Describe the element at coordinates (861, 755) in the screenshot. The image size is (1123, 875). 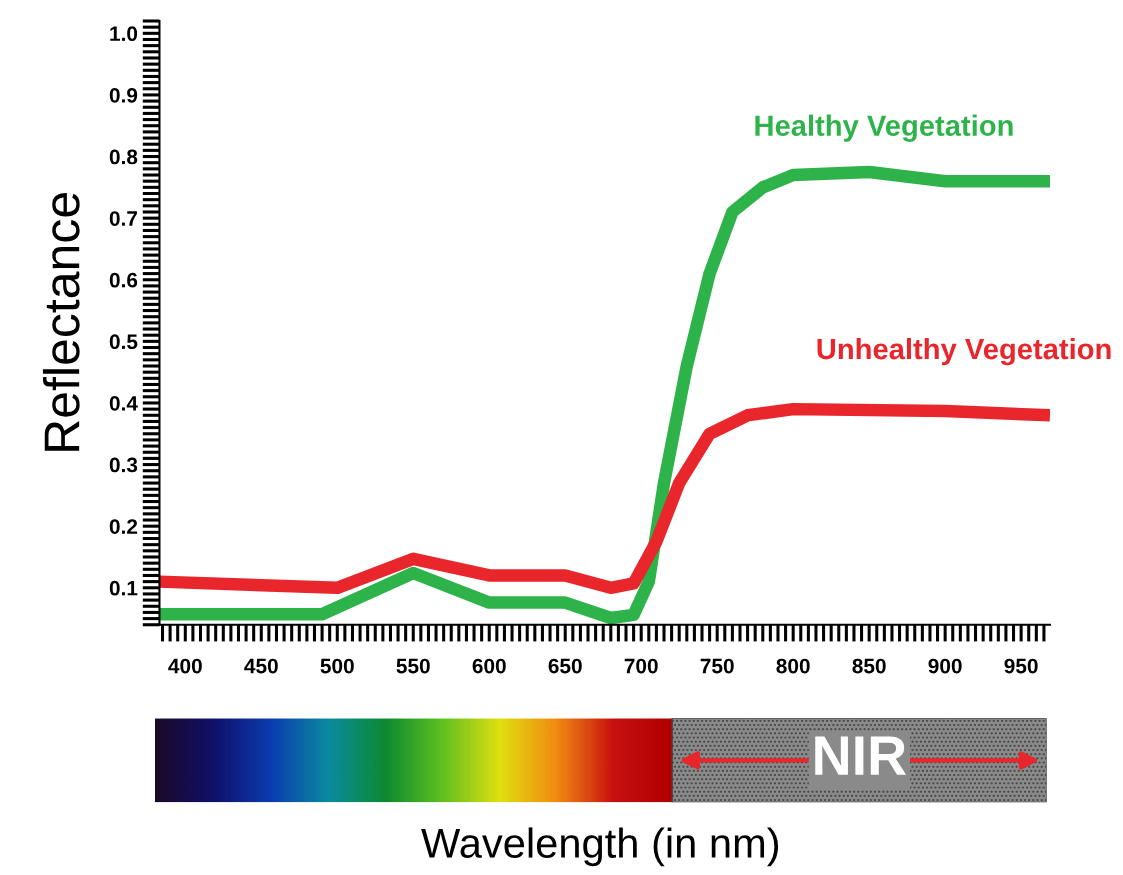
I see `text: NIR` at that location.